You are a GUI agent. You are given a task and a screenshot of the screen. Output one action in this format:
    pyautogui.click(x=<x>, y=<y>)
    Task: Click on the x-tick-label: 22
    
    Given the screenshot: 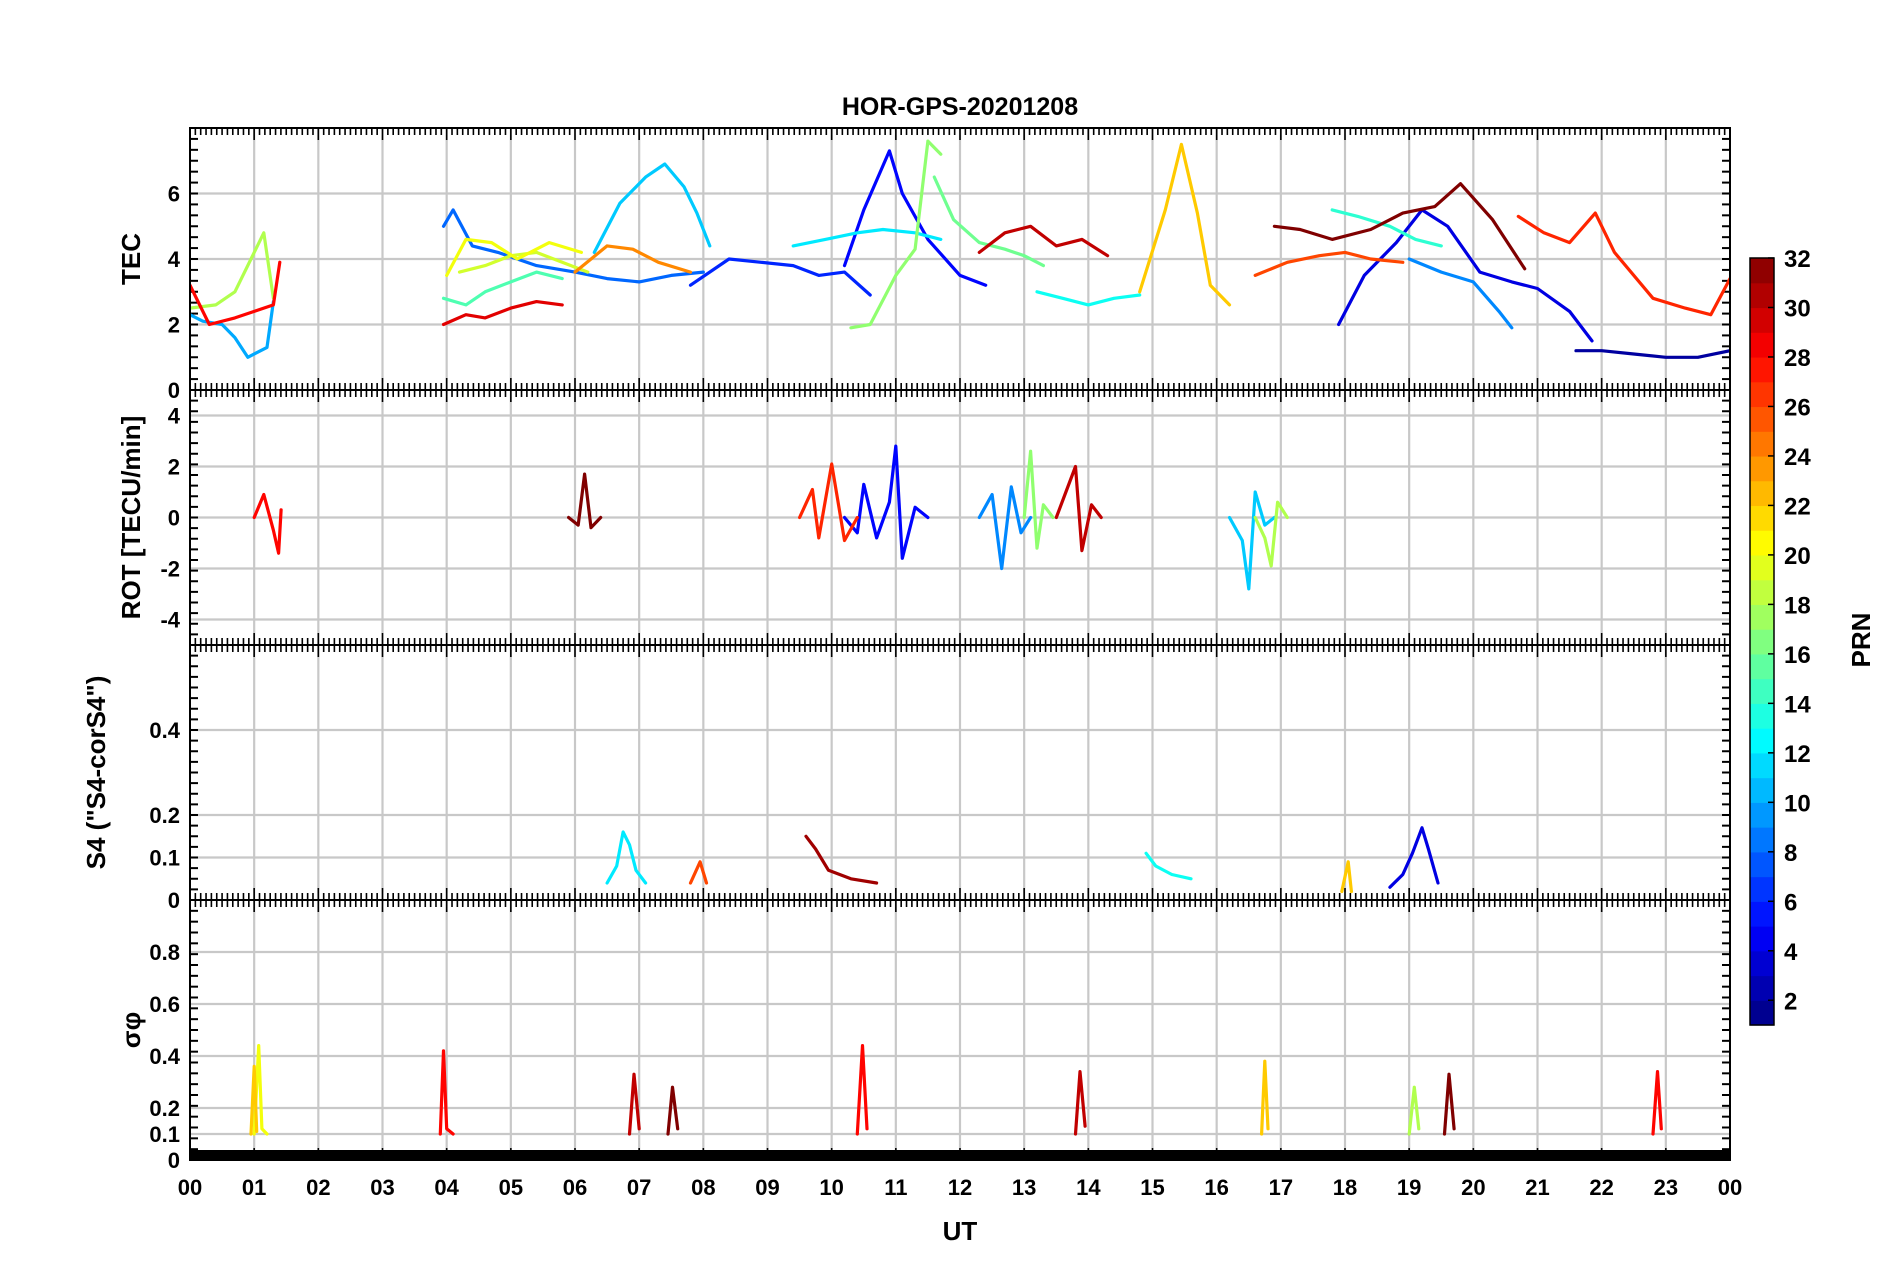 What is the action you would take?
    pyautogui.click(x=1601, y=1187)
    